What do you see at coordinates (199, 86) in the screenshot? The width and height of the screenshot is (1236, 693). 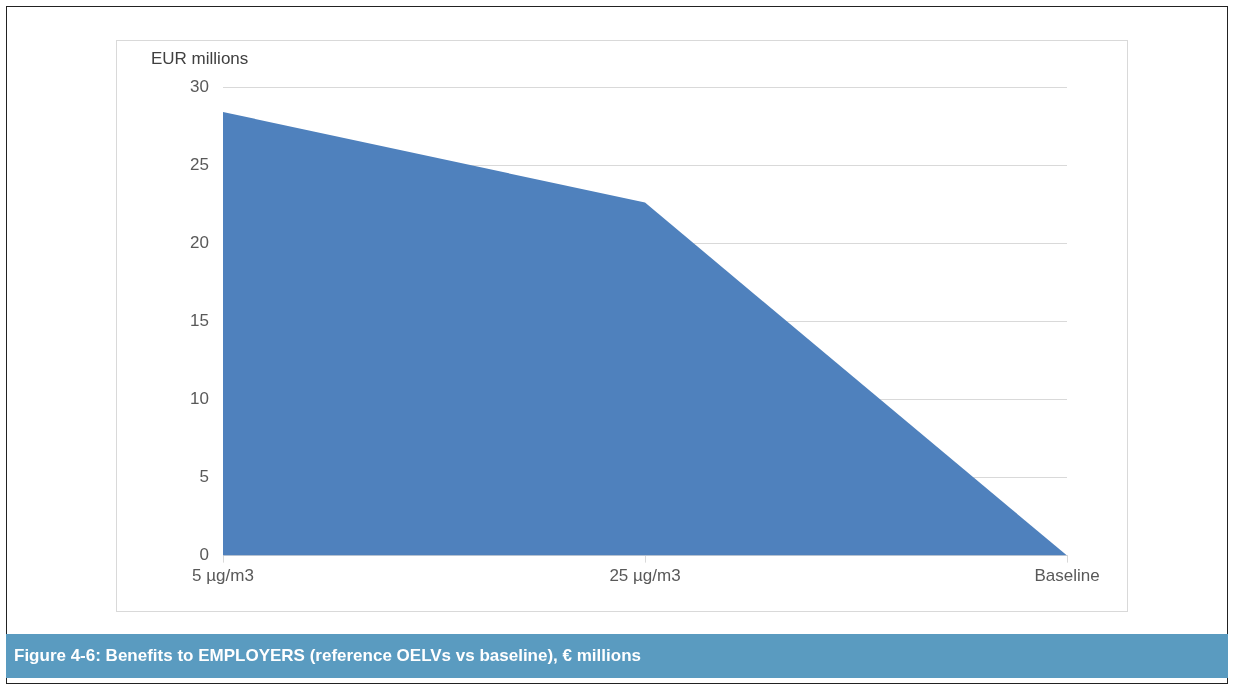 I see `y-tick-label: 30` at bounding box center [199, 86].